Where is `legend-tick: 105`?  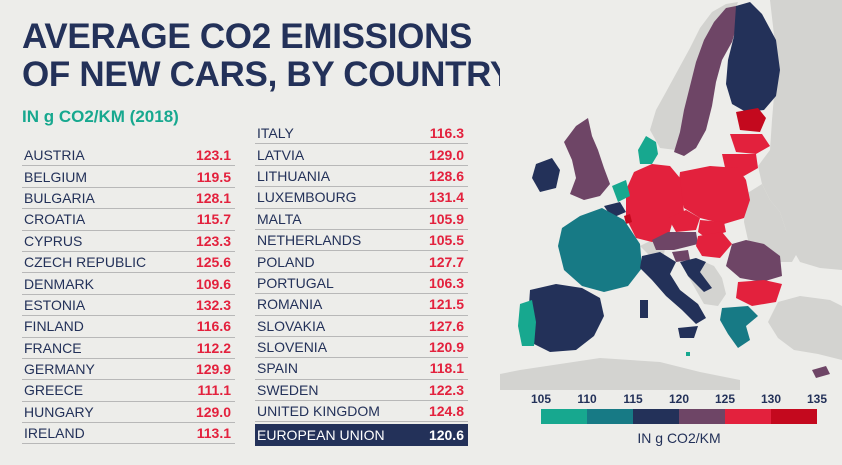
legend-tick: 105 is located at coordinates (541, 399).